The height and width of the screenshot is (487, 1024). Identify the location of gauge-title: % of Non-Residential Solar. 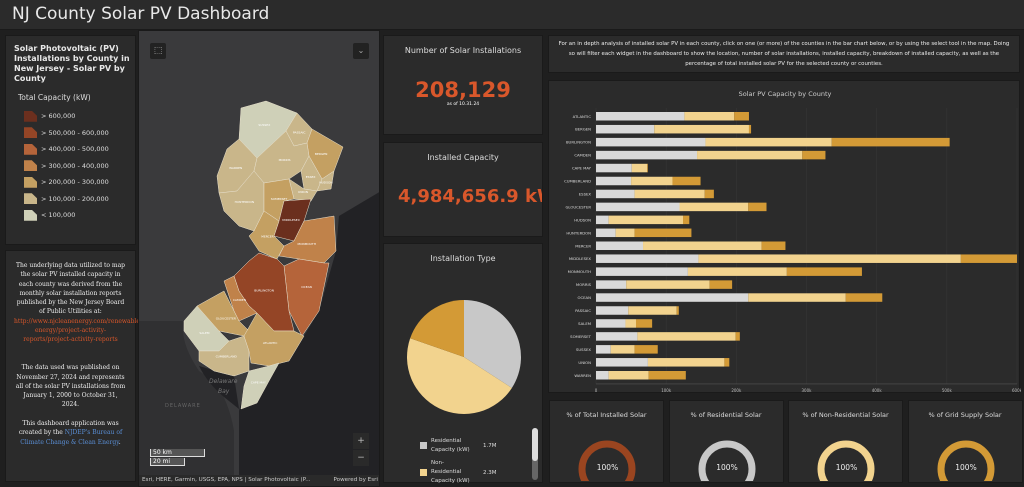
(845, 415).